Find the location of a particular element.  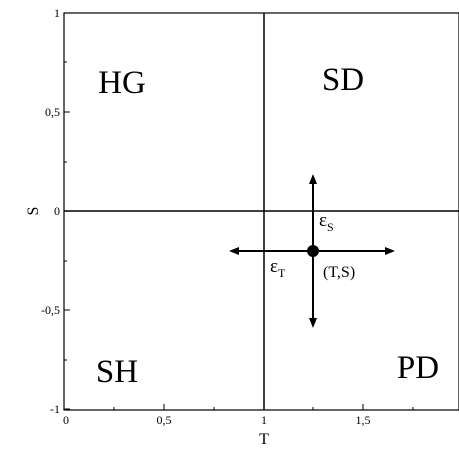

epsilon-s-label: εS is located at coordinates (326, 222).